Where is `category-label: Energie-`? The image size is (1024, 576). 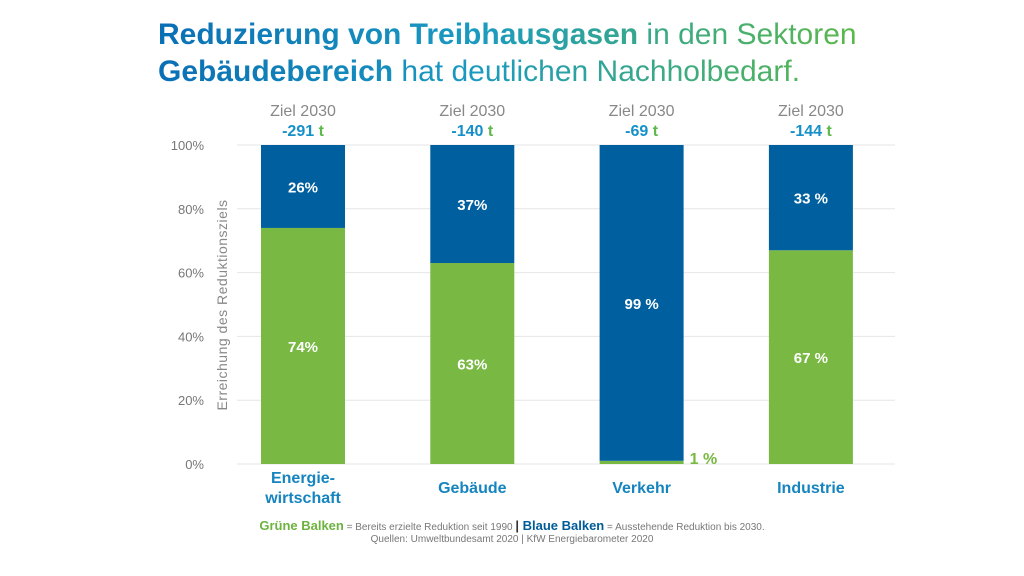 category-label: Energie- is located at coordinates (303, 478).